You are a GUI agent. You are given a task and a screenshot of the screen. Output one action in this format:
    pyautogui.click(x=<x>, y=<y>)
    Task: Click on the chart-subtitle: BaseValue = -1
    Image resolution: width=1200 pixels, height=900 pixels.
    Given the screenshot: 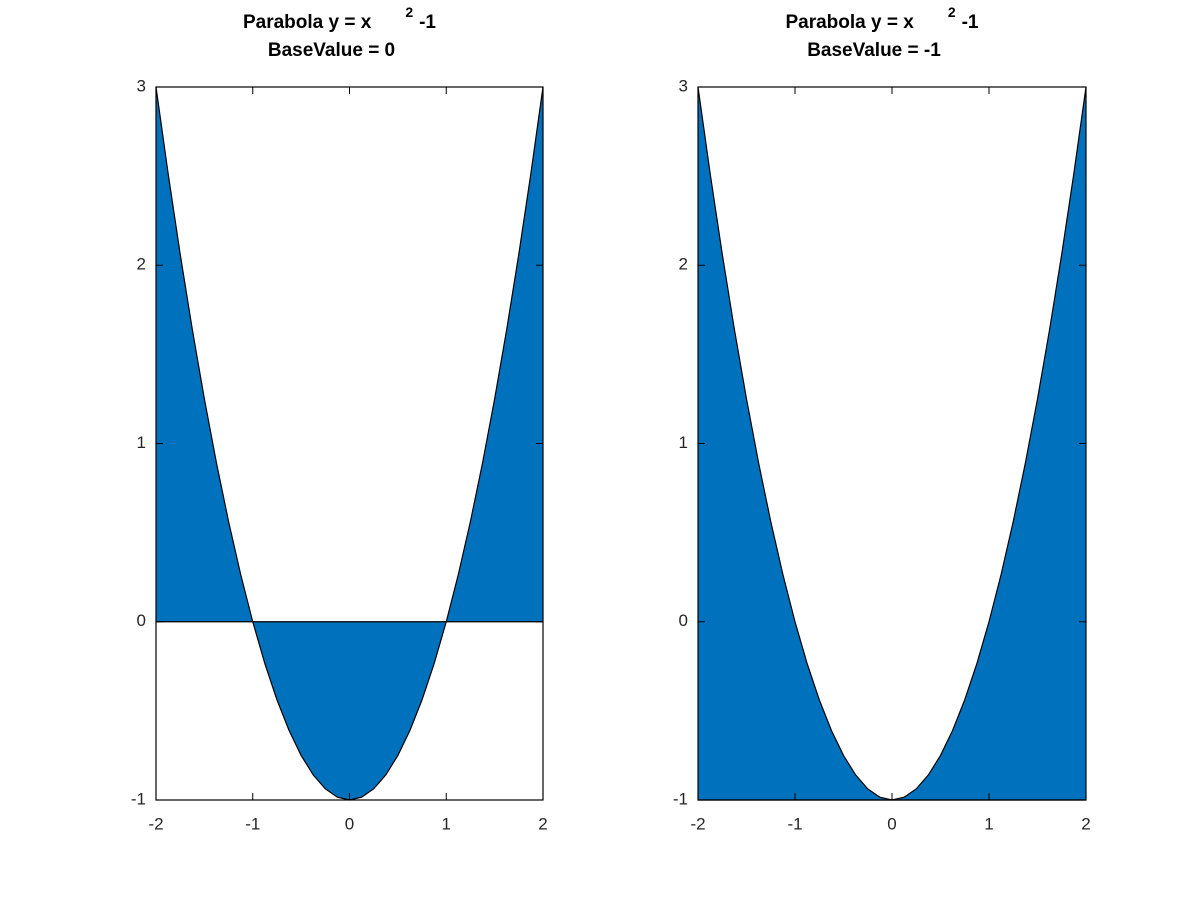 What is the action you would take?
    pyautogui.click(x=874, y=50)
    